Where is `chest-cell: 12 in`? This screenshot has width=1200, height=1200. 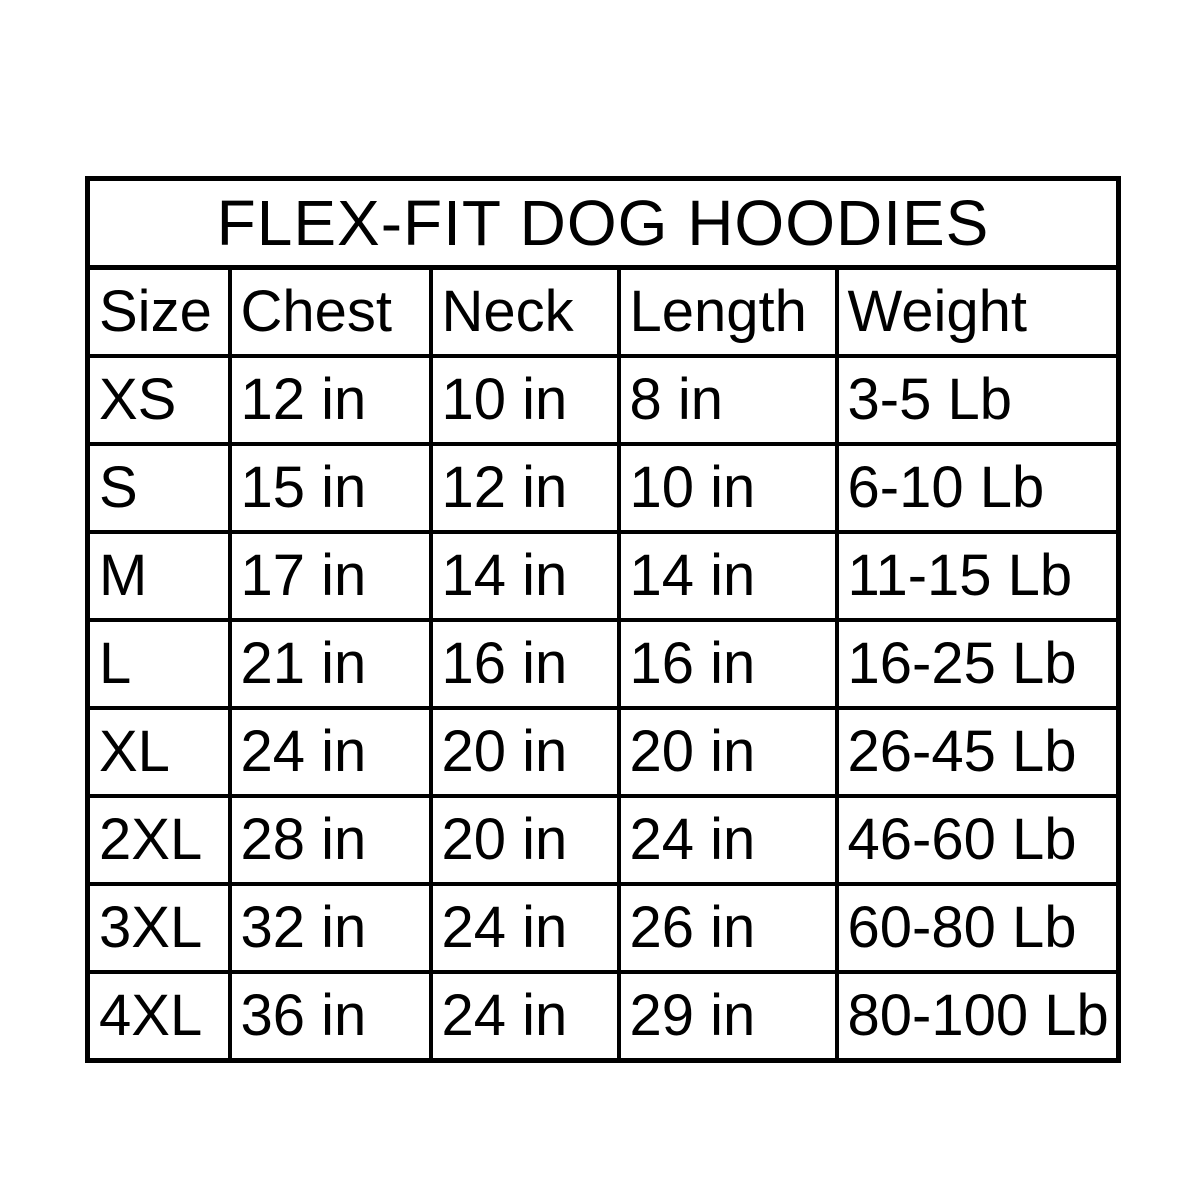
chest-cell: 12 in is located at coordinates (330, 400).